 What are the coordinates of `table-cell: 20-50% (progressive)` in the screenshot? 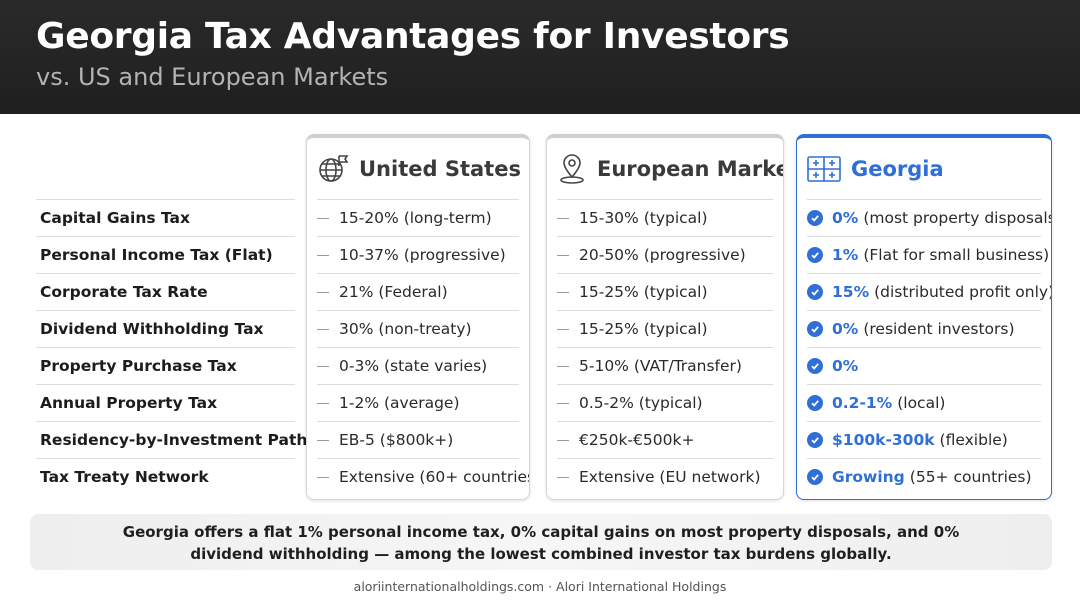 It's located at (665, 254).